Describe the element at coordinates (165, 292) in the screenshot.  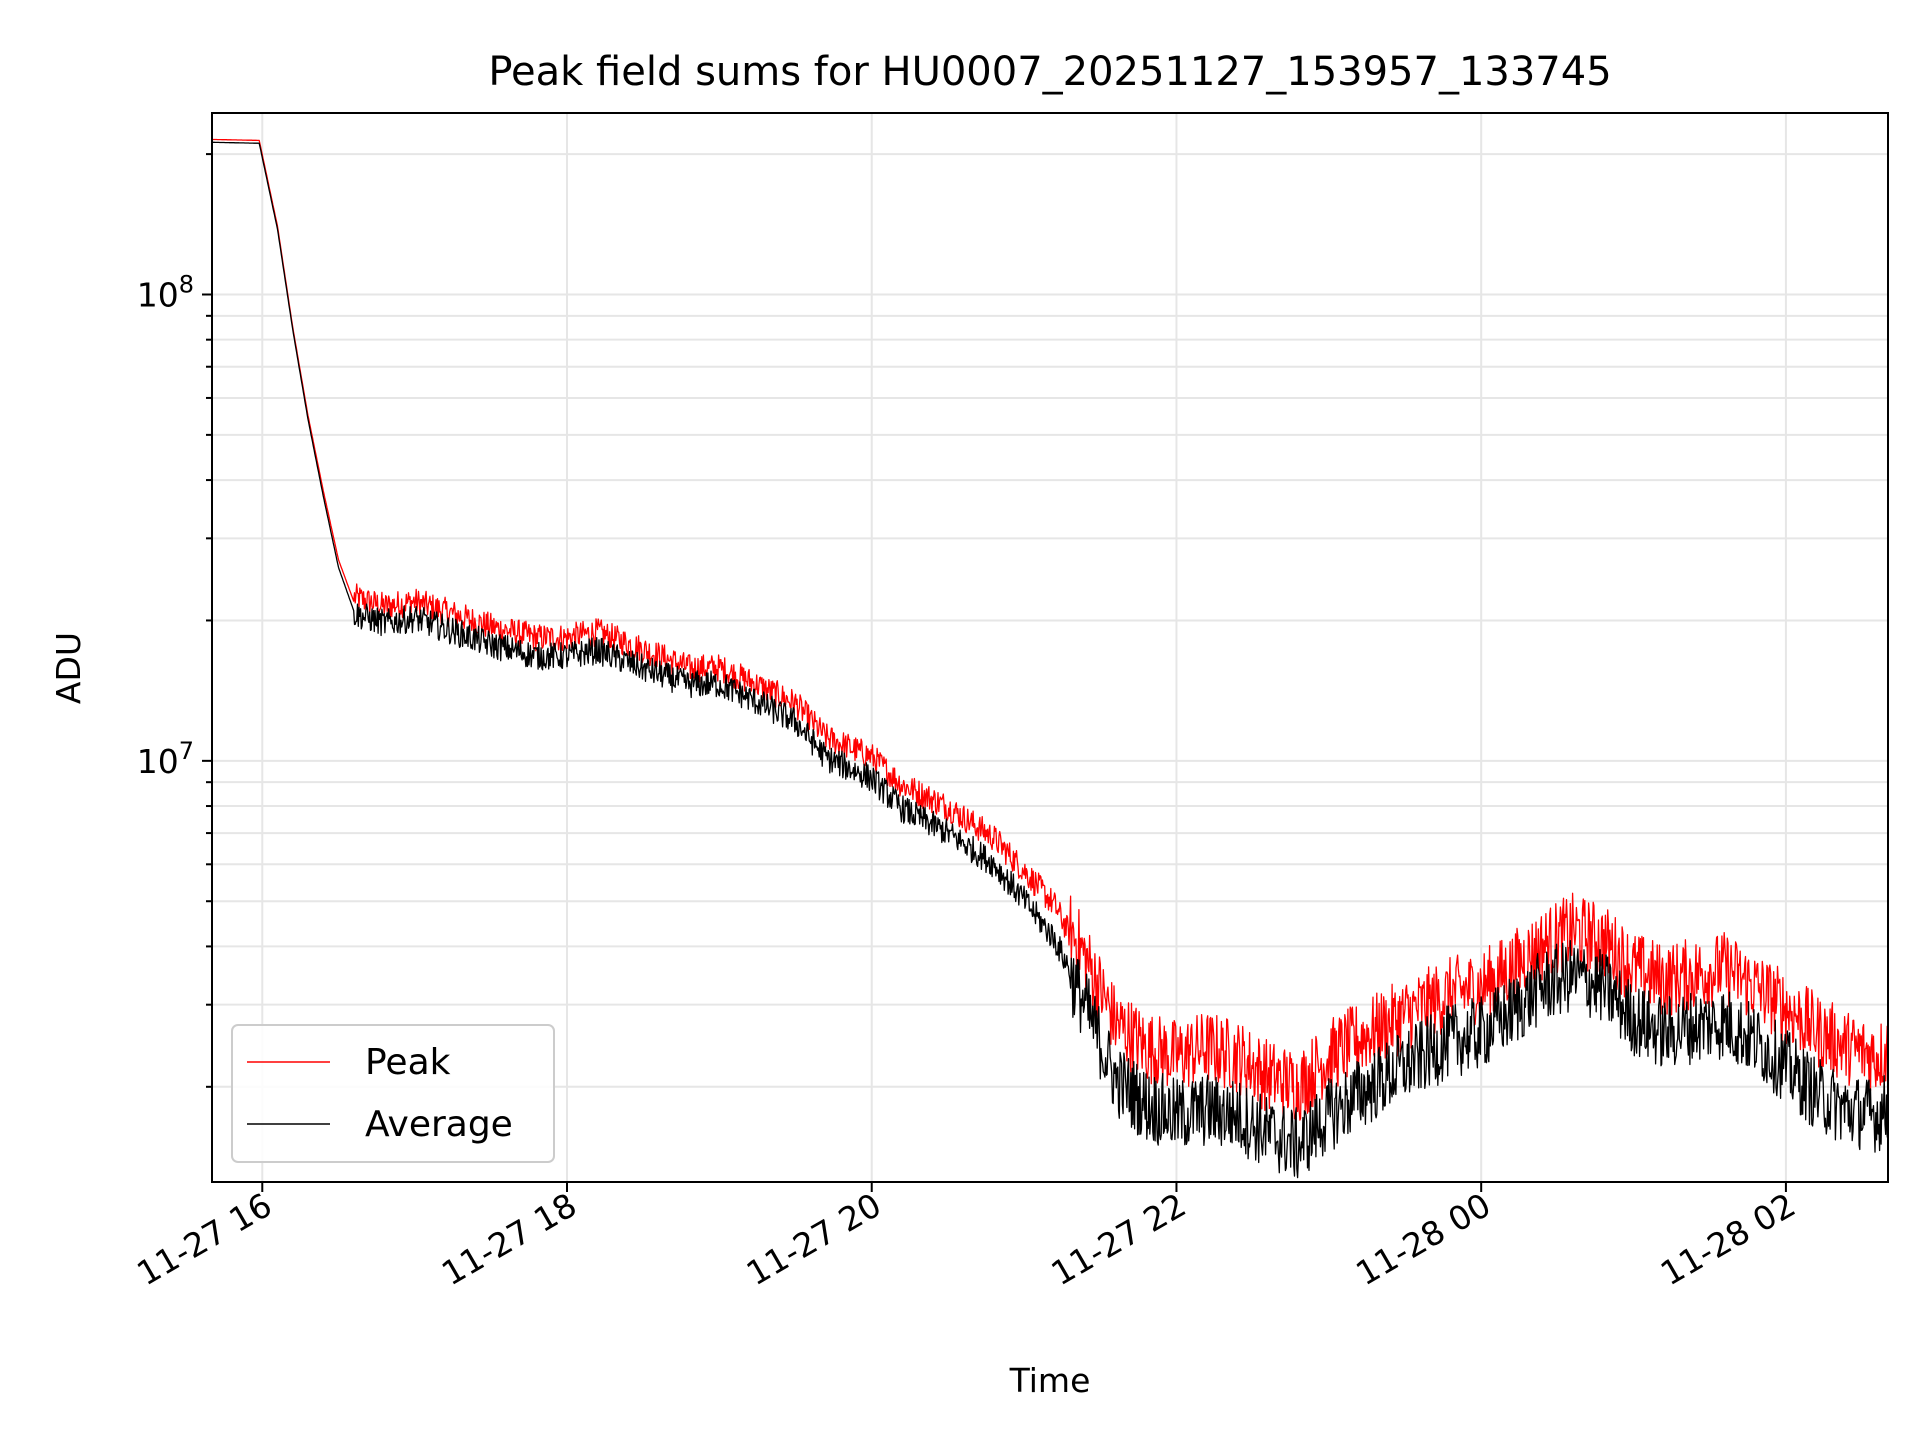
I see `y-tick-label: 10⁸` at that location.